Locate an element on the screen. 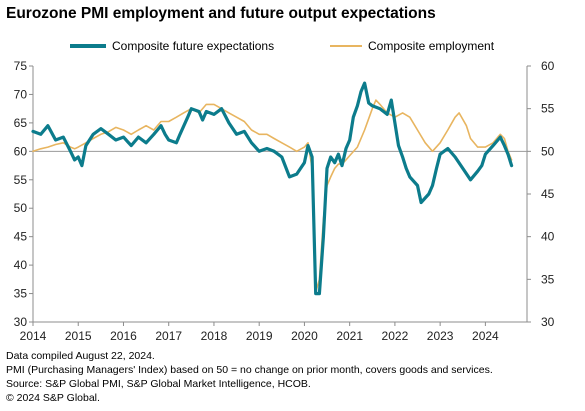 Image resolution: width=585 pixels, height=411 pixels. legend-item-employment: Composite employment is located at coordinates (412, 46).